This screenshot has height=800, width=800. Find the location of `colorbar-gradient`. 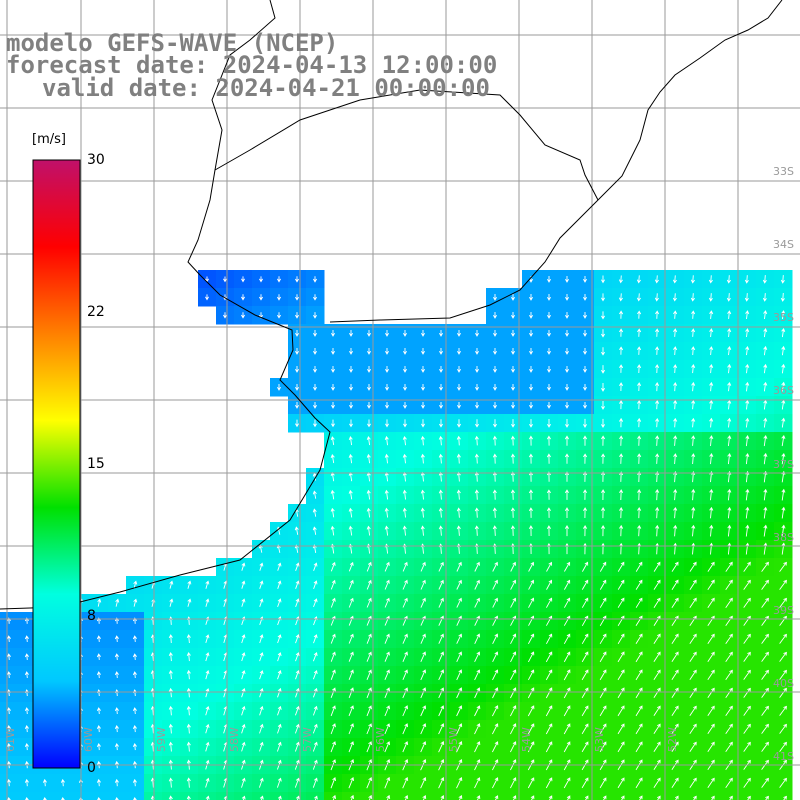

colorbar-gradient is located at coordinates (56, 464).